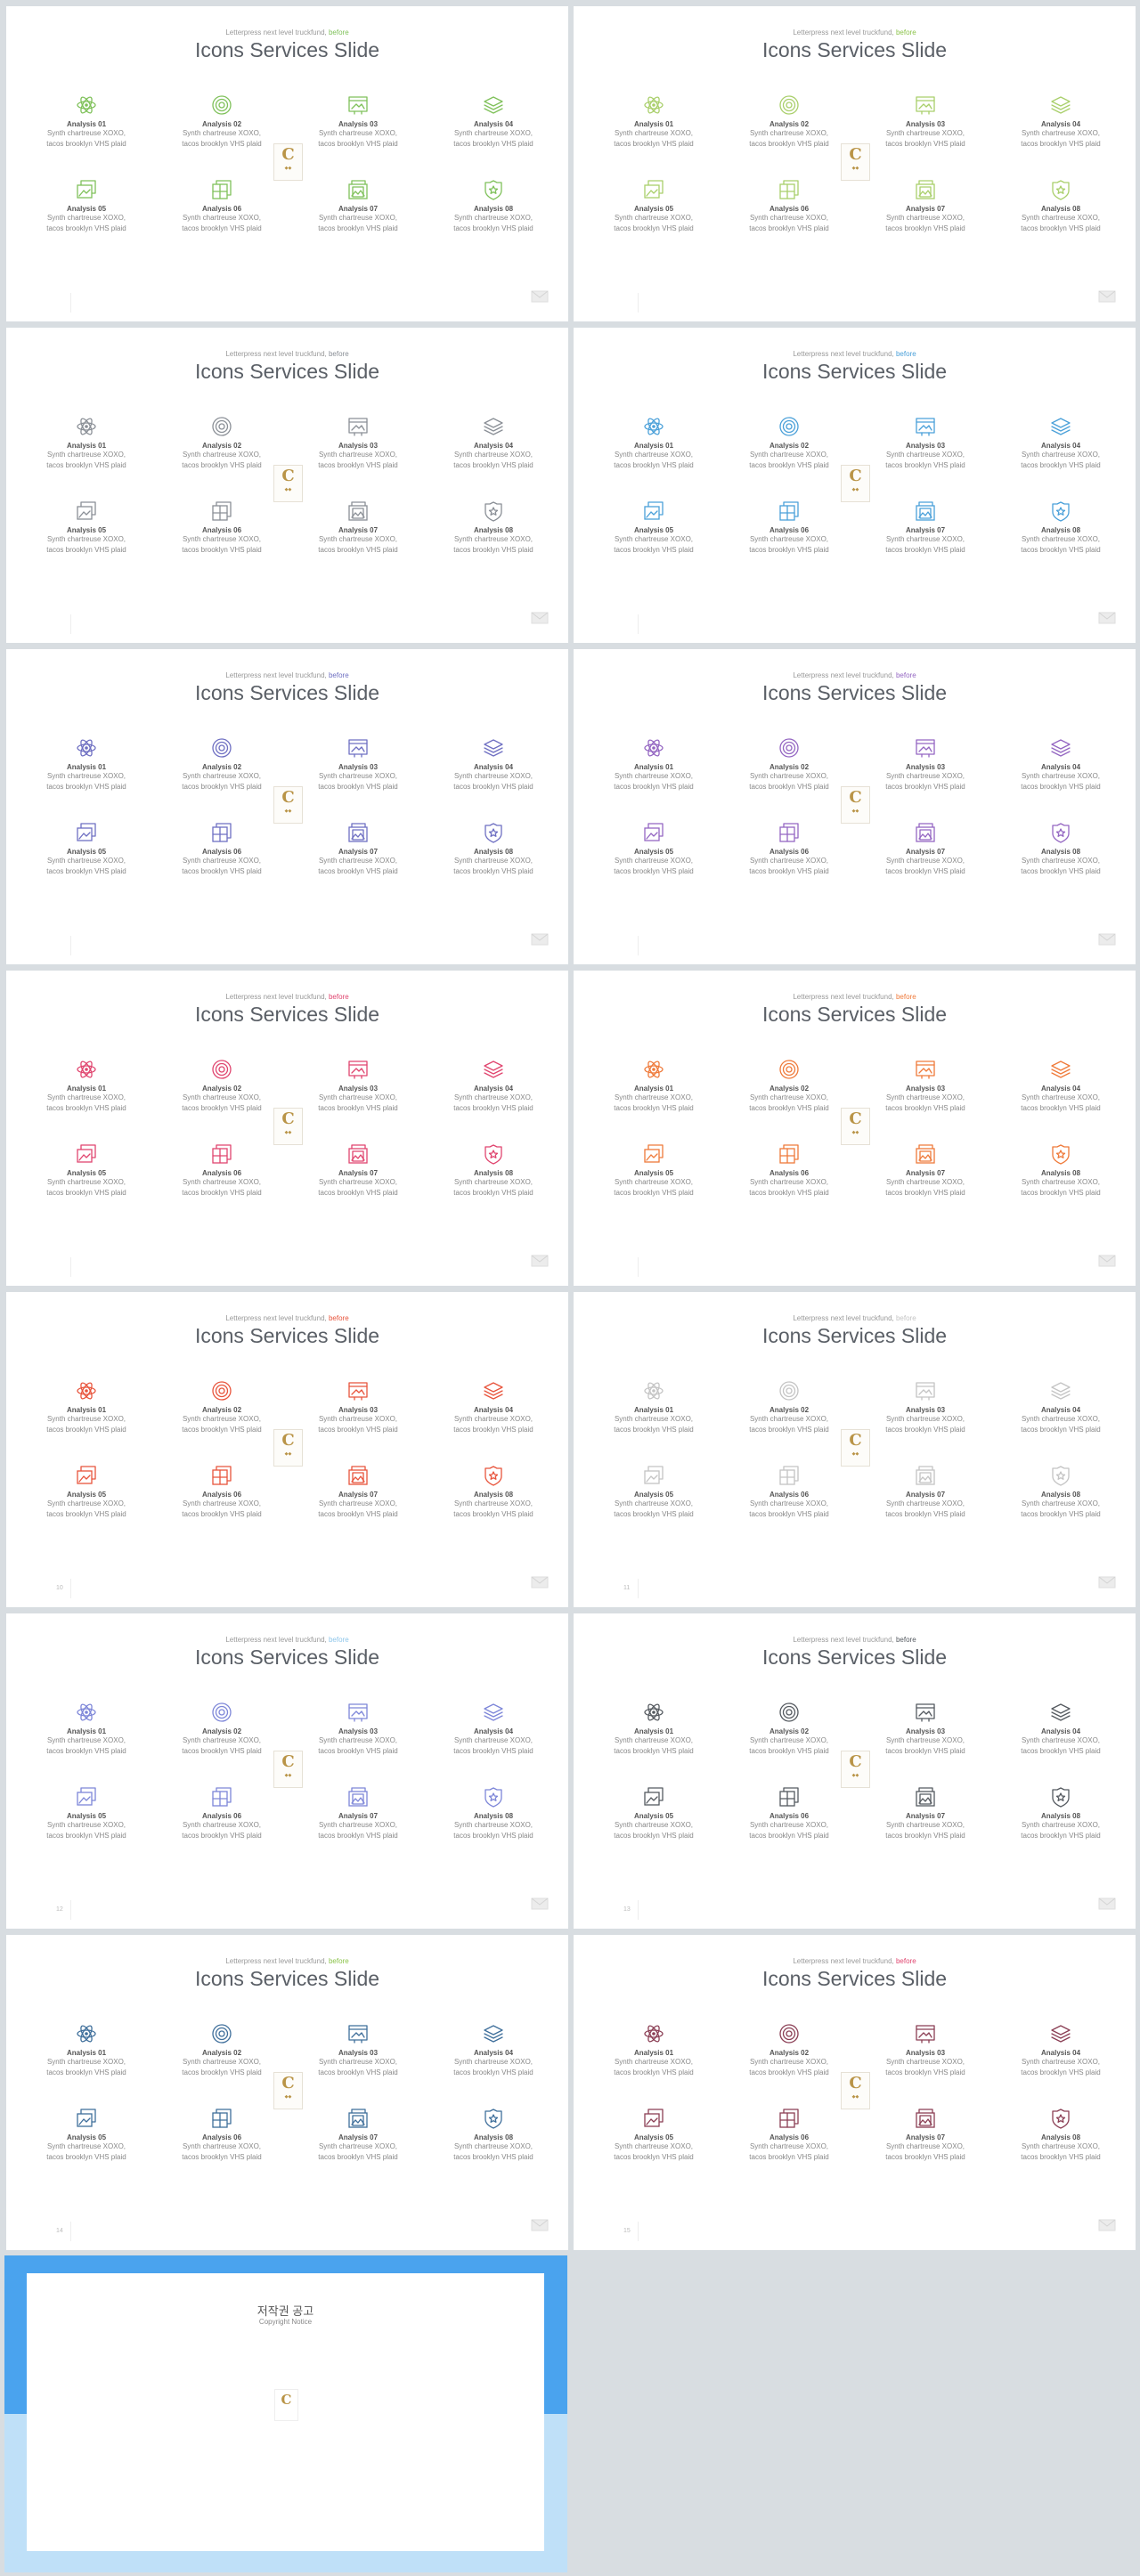  Describe the element at coordinates (59, 2231) in the screenshot. I see `page-number: 14` at that location.